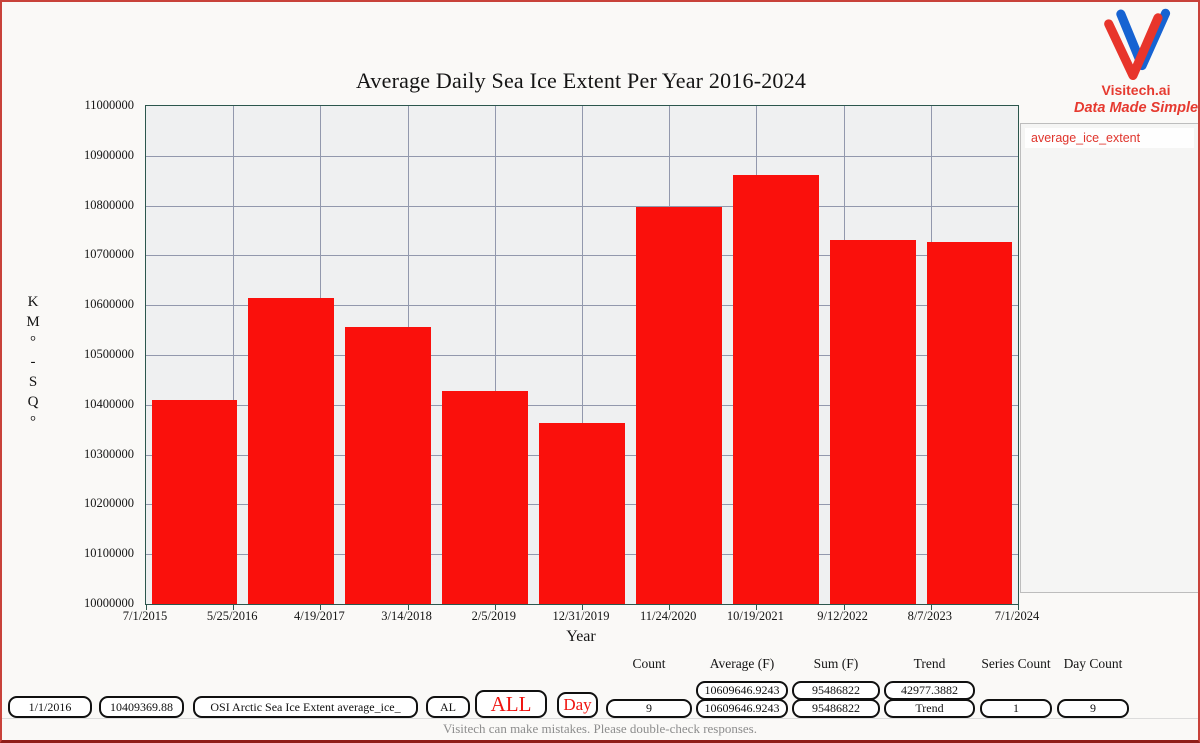 The height and width of the screenshot is (743, 1200). Describe the element at coordinates (232, 616) in the screenshot. I see `x-tick-label: 5/25/2016` at that location.